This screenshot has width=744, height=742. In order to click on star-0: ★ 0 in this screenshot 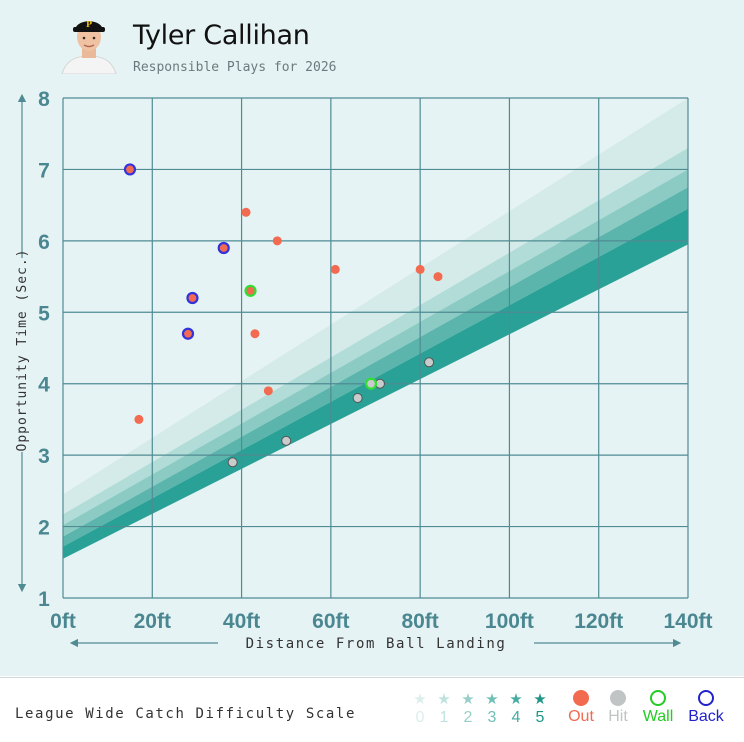, I will do `click(420, 710)`.